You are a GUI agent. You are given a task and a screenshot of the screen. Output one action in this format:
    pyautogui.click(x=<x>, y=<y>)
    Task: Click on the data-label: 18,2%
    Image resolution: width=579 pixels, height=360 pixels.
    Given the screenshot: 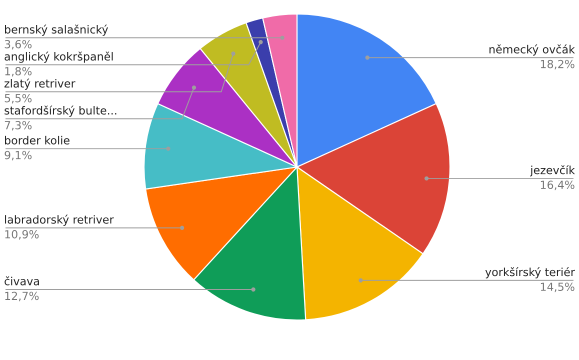 What is the action you would take?
    pyautogui.click(x=557, y=65)
    